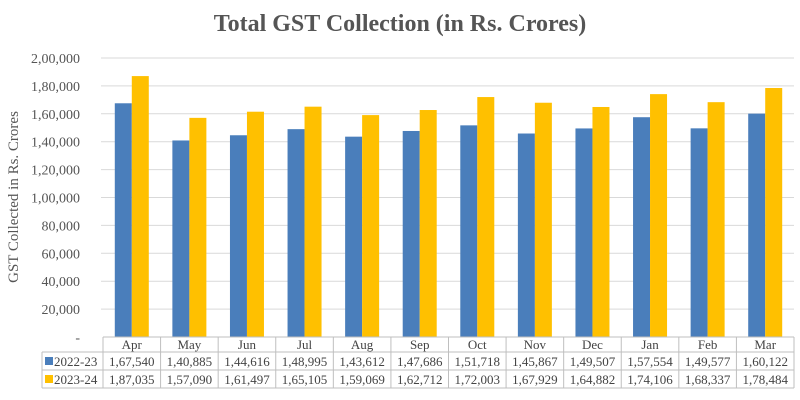  I want to click on x-tick-label: May, so click(189, 344).